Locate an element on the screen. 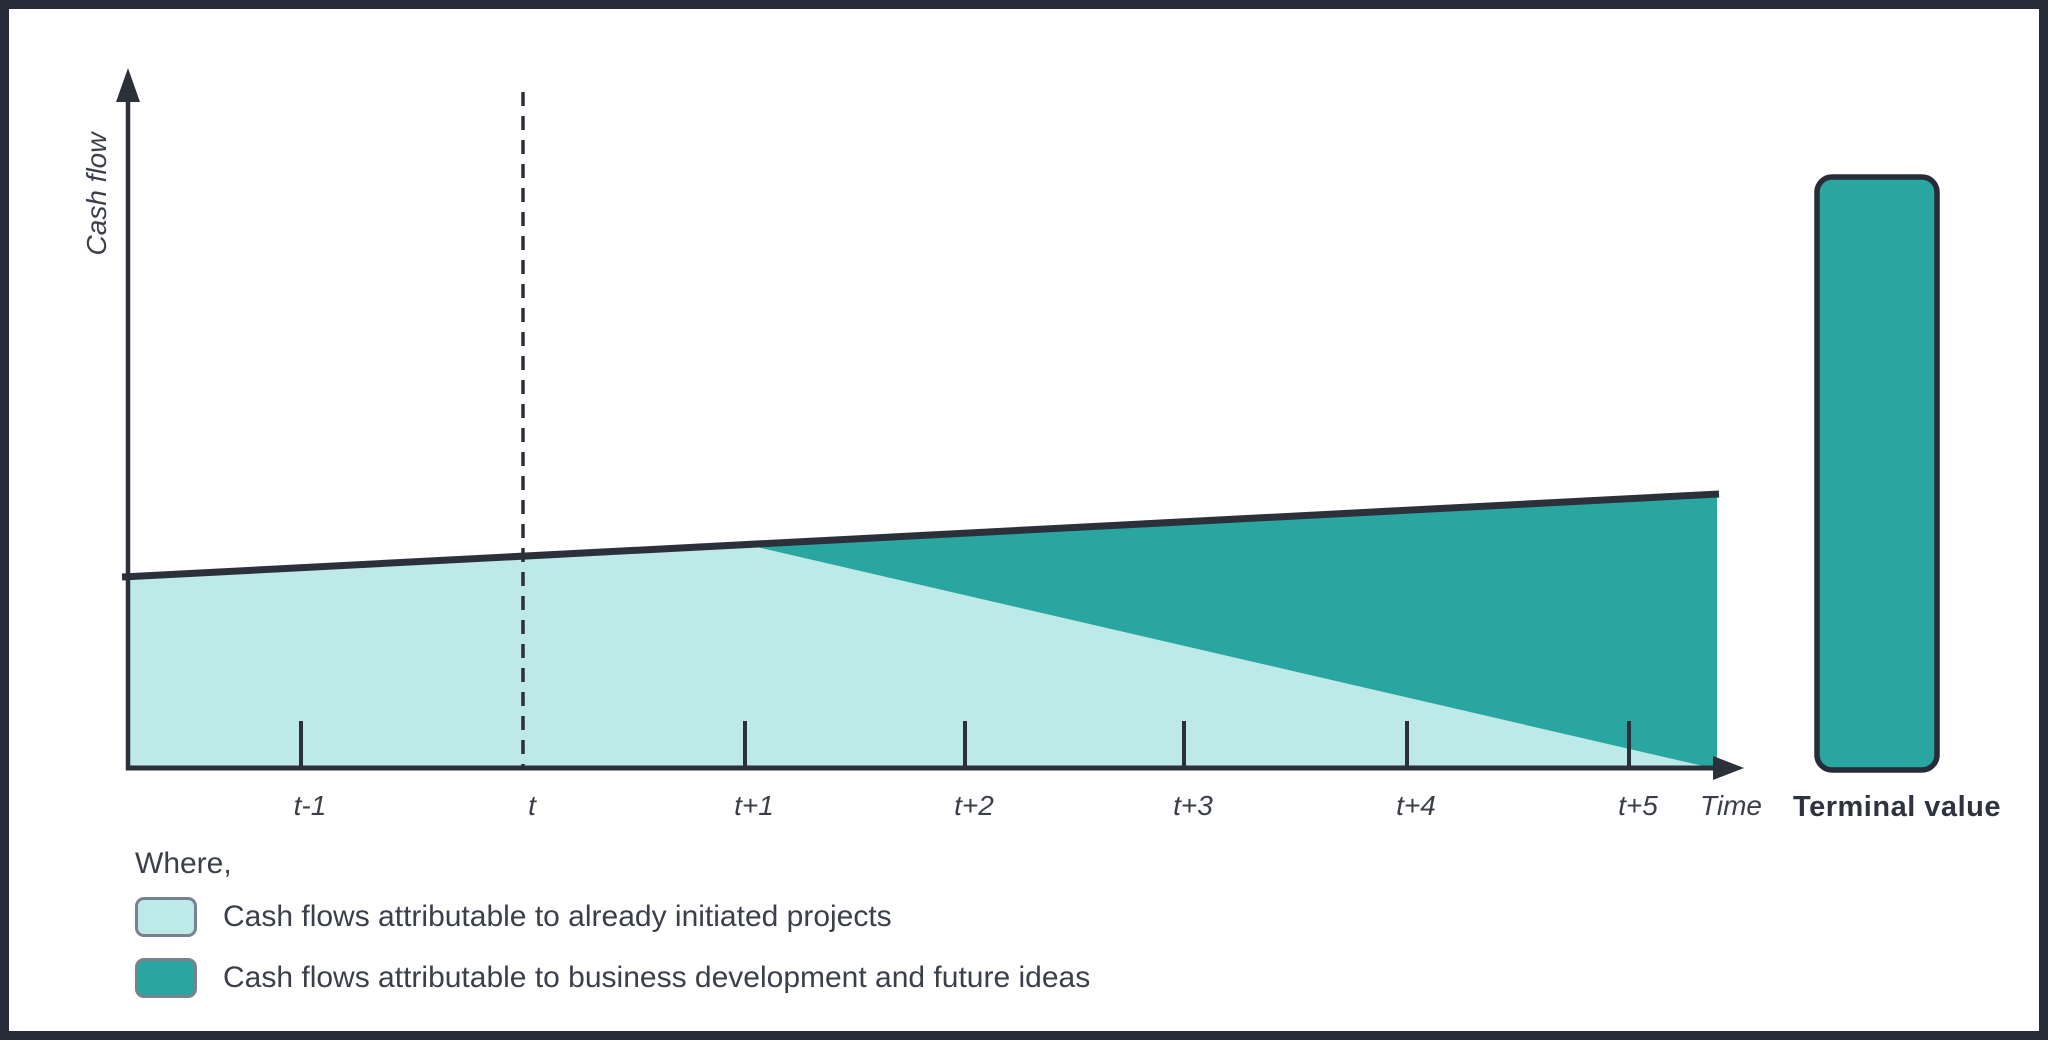 This screenshot has height=1040, width=2048. y-axis-arrow-icon is located at coordinates (128, 85).